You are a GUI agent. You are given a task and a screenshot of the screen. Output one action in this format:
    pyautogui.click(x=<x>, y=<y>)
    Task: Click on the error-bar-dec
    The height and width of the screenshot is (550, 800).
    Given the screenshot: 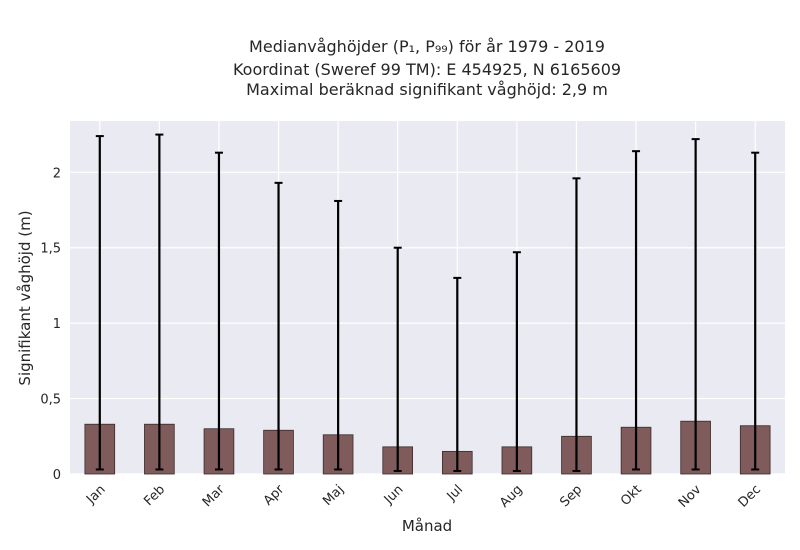 What is the action you would take?
    pyautogui.click(x=755, y=311)
    